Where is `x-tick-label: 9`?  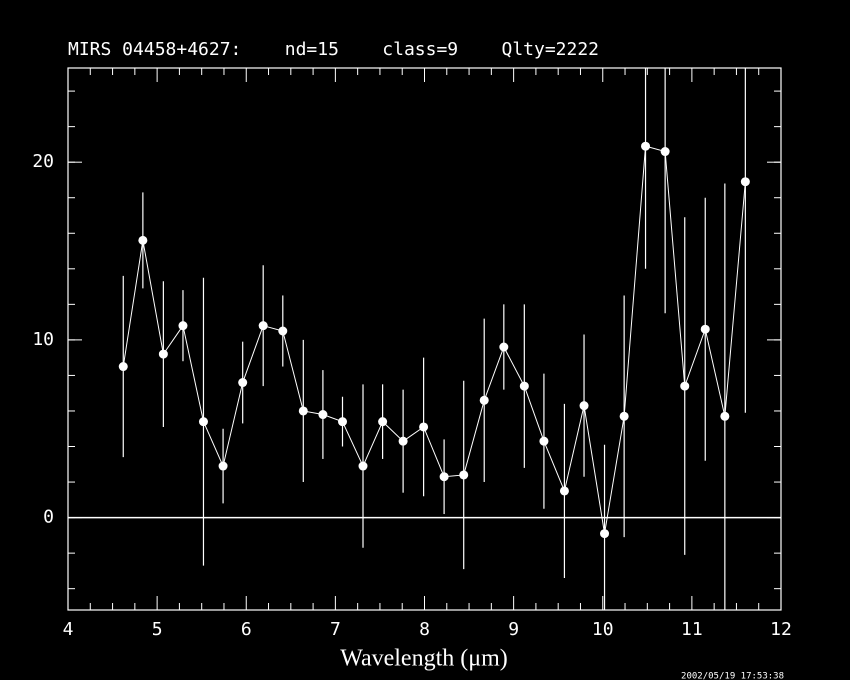 x-tick-label: 9 is located at coordinates (513, 629).